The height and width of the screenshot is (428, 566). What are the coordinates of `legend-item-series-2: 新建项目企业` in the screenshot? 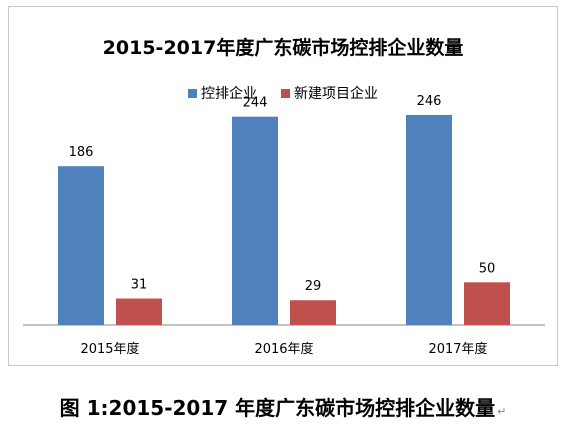 It's located at (329, 93).